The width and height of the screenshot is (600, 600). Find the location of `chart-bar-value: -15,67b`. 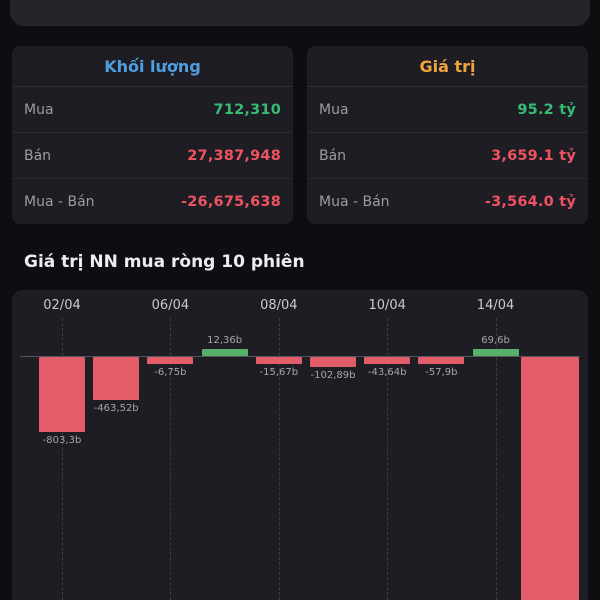

chart-bar-value: -15,67b is located at coordinates (279, 372).